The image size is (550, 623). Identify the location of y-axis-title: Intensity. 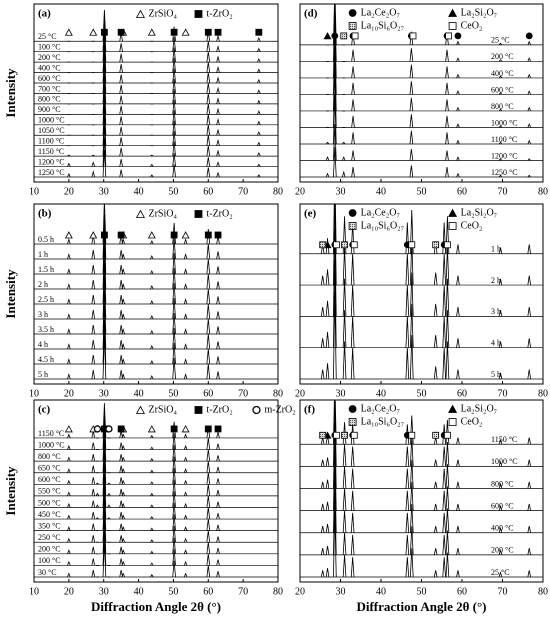
(10, 294).